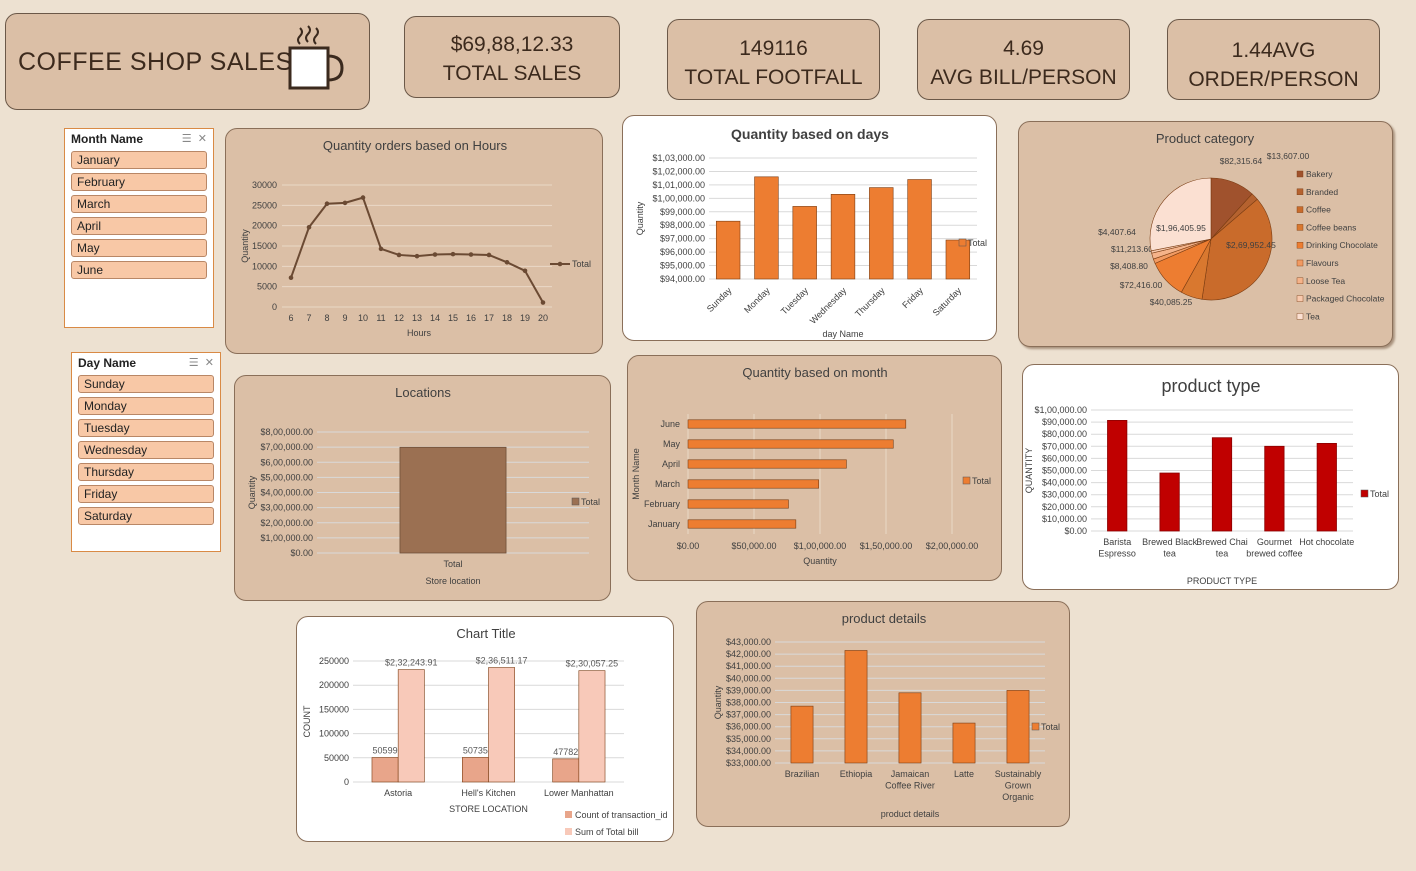 The image size is (1416, 871). What do you see at coordinates (1064, 483) in the screenshot?
I see `y-tick-label: $40,000.00` at bounding box center [1064, 483].